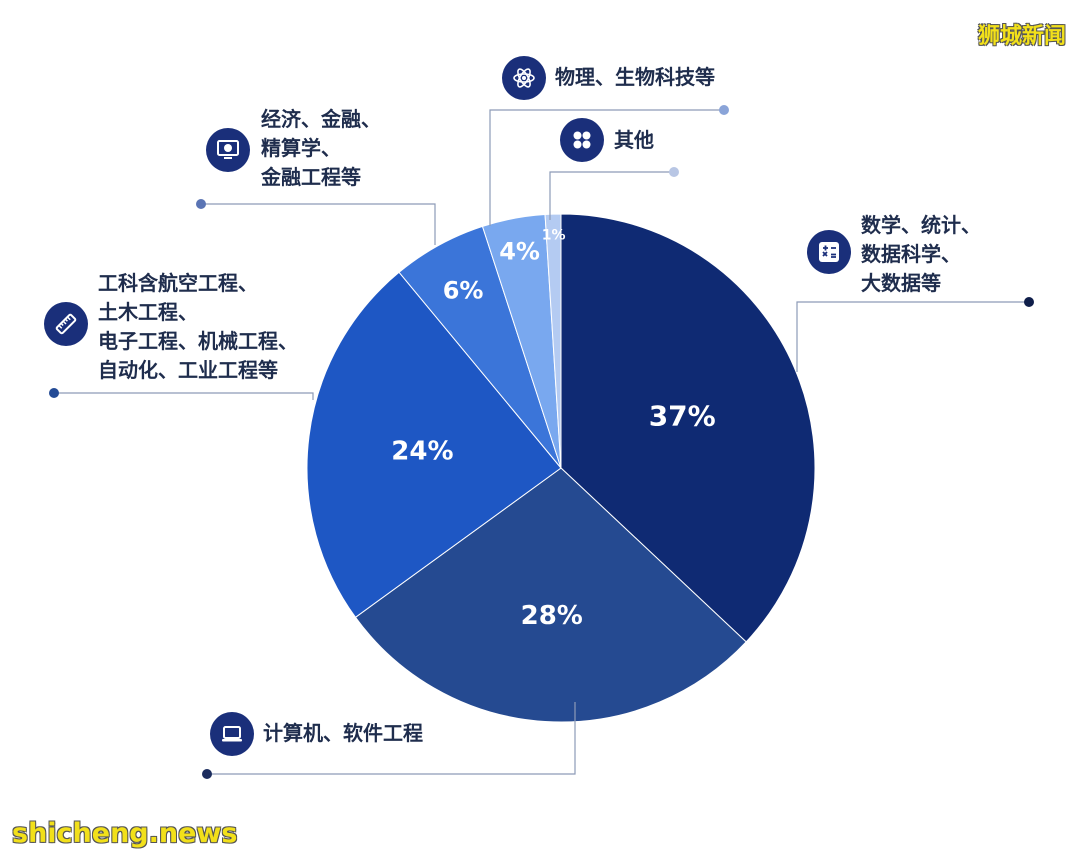 This screenshot has height=857, width=1080. Describe the element at coordinates (198, 326) in the screenshot. I see `category-label-engineering: 工科含航空工程、 土木工程、 电子工程、机械工程、 自动化、工业工程等` at that location.